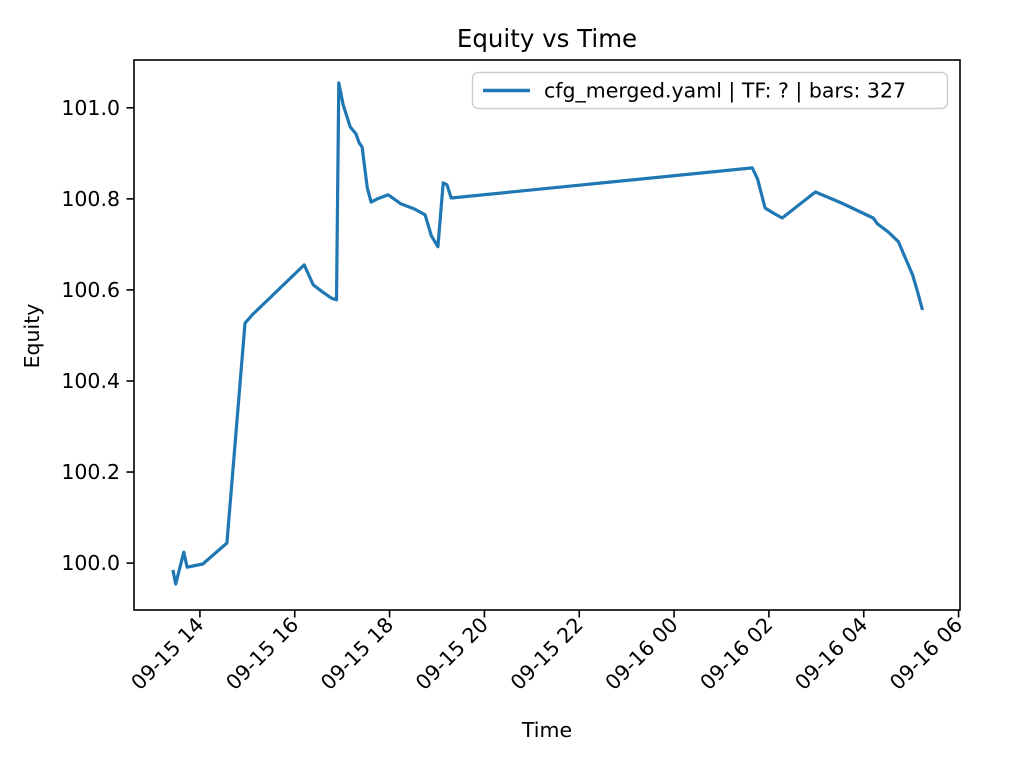  Describe the element at coordinates (90, 290) in the screenshot. I see `y-tick-label: 100.6` at that location.